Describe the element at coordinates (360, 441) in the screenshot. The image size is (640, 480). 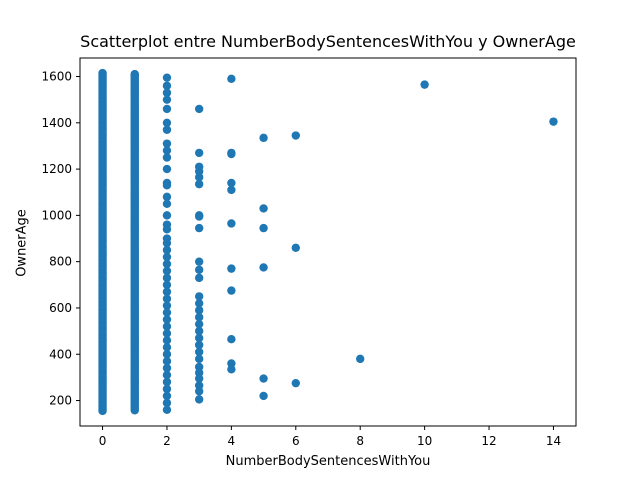
I see `x-tick-label: 8` at that location.